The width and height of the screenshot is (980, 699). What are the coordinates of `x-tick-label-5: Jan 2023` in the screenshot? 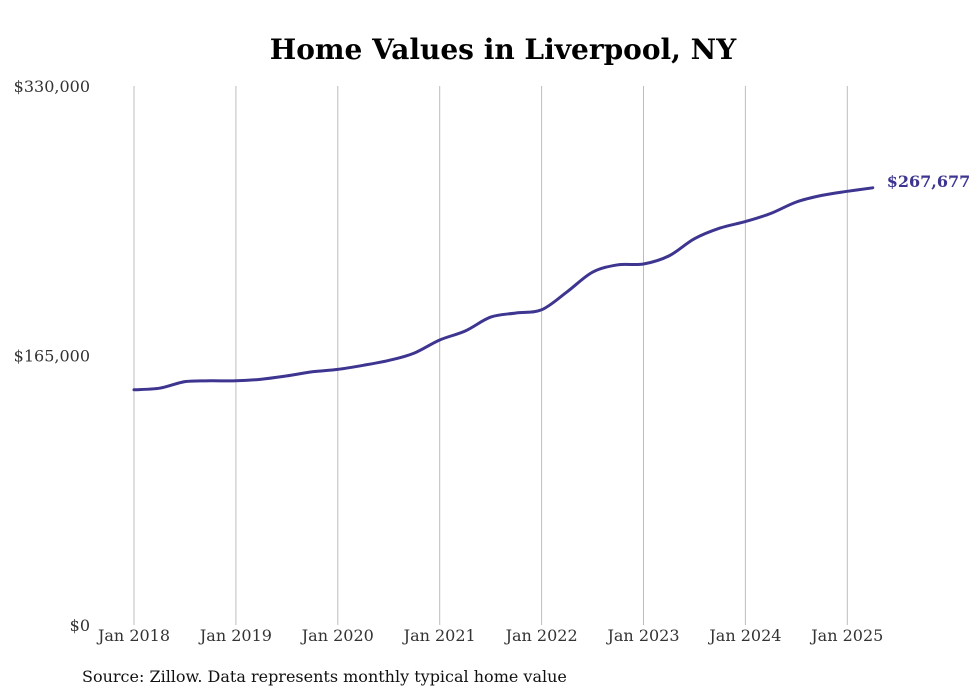 It's located at (642, 635).